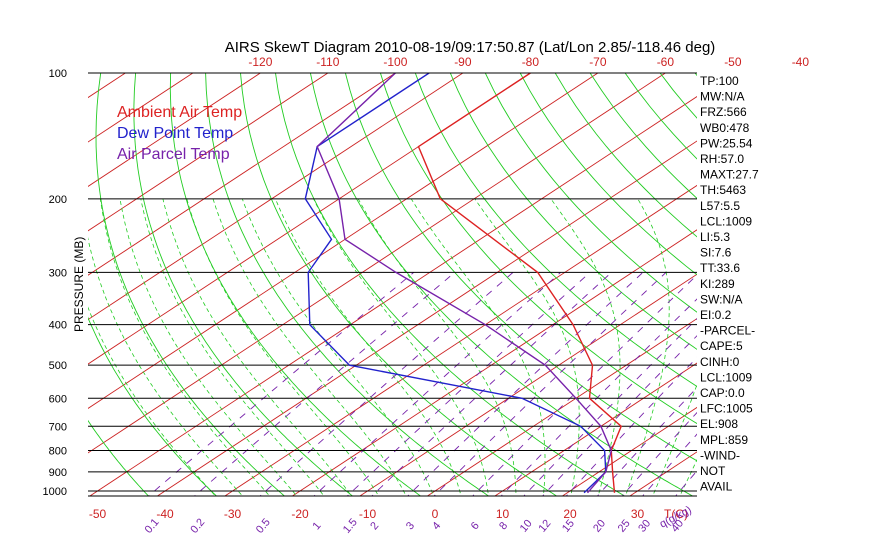  I want to click on stat-item: SI:7.6, so click(716, 253).